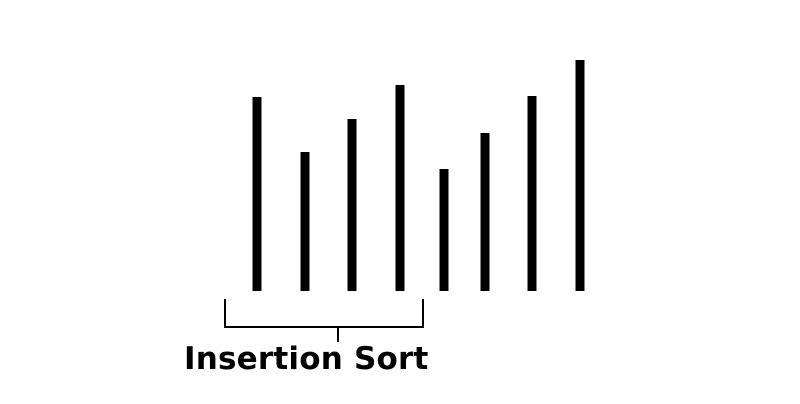  Describe the element at coordinates (324, 320) in the screenshot. I see `sorted-section-bracket` at that location.